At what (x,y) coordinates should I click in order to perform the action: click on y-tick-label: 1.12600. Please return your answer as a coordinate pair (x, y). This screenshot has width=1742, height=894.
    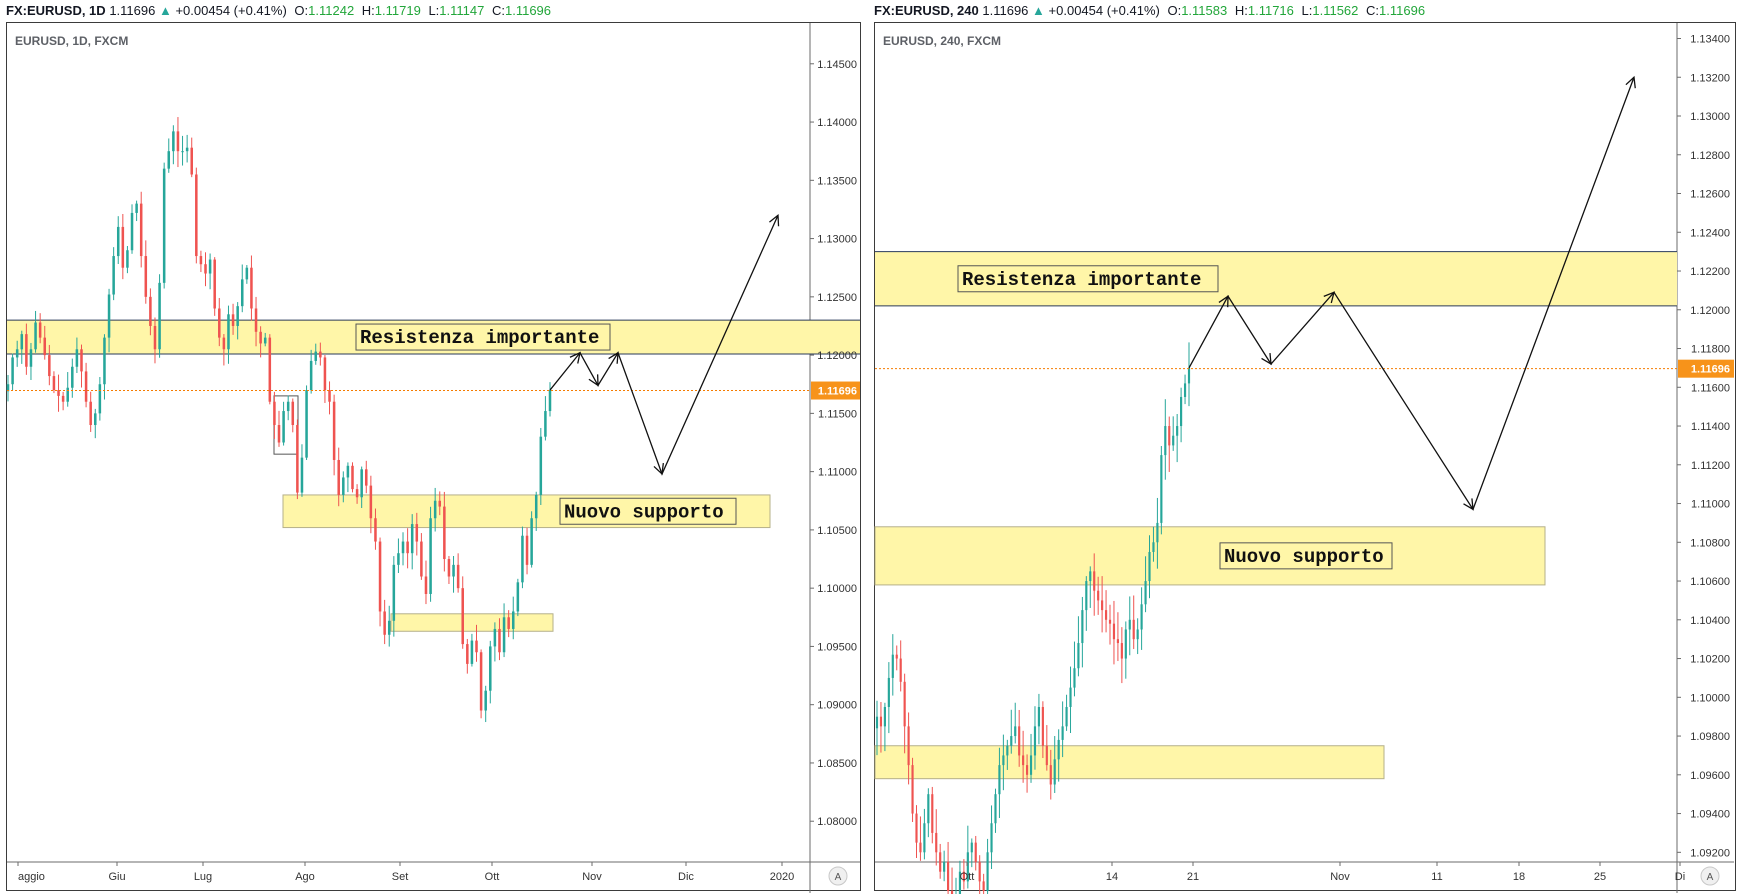
    Looking at the image, I should click on (1710, 195).